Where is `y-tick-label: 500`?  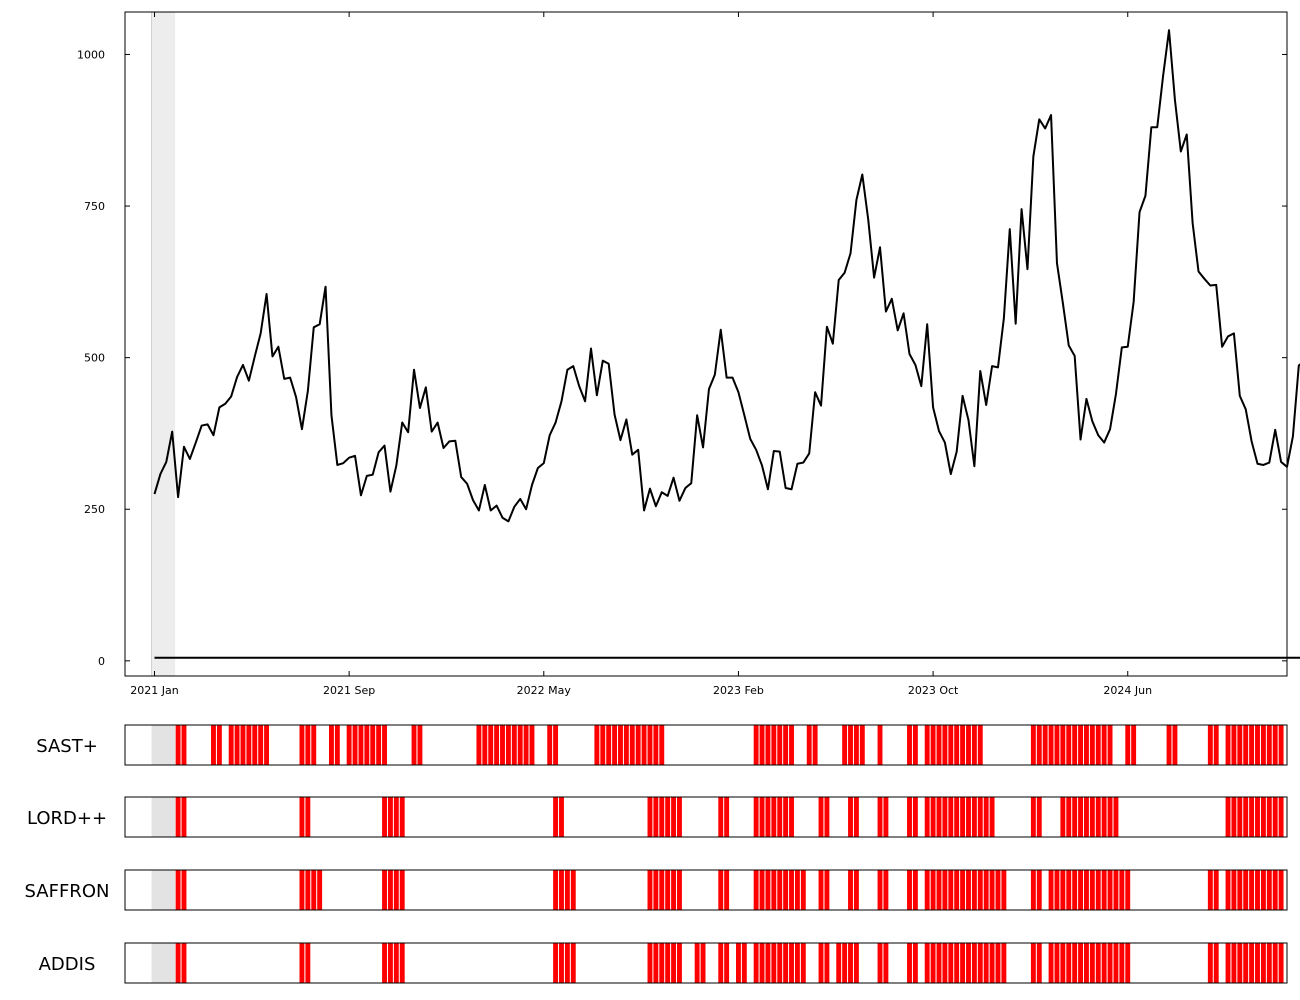 y-tick-label: 500 is located at coordinates (94, 358).